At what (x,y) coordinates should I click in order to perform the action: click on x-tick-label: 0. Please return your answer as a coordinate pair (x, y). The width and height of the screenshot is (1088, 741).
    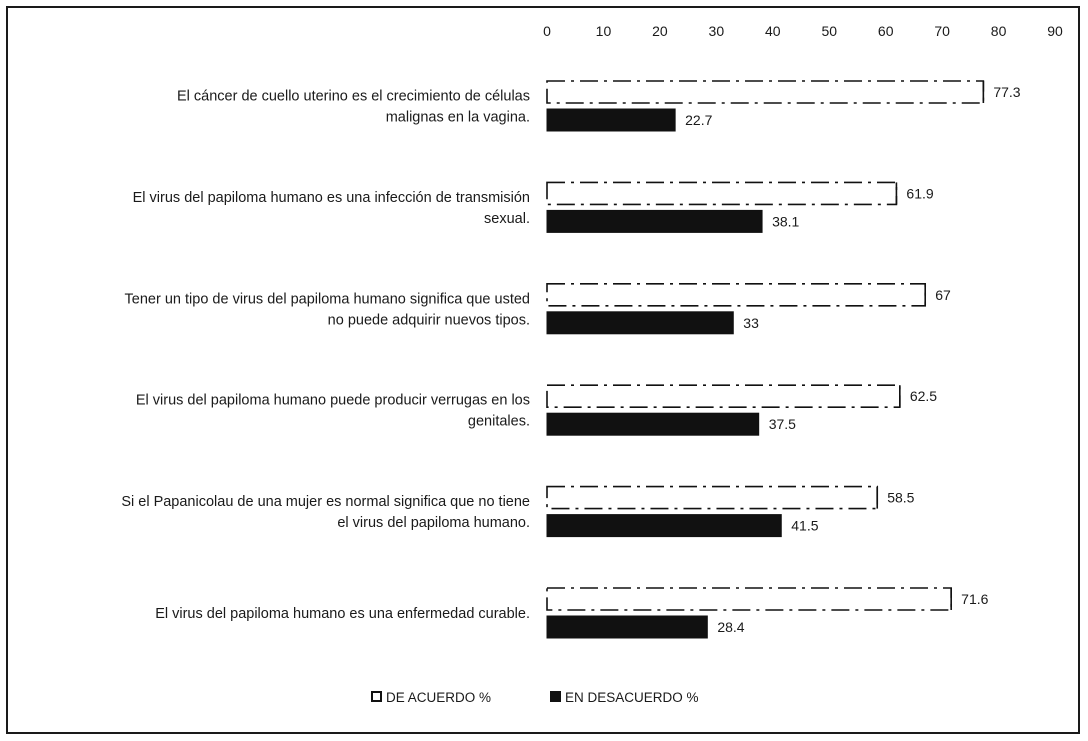
    Looking at the image, I should click on (547, 31).